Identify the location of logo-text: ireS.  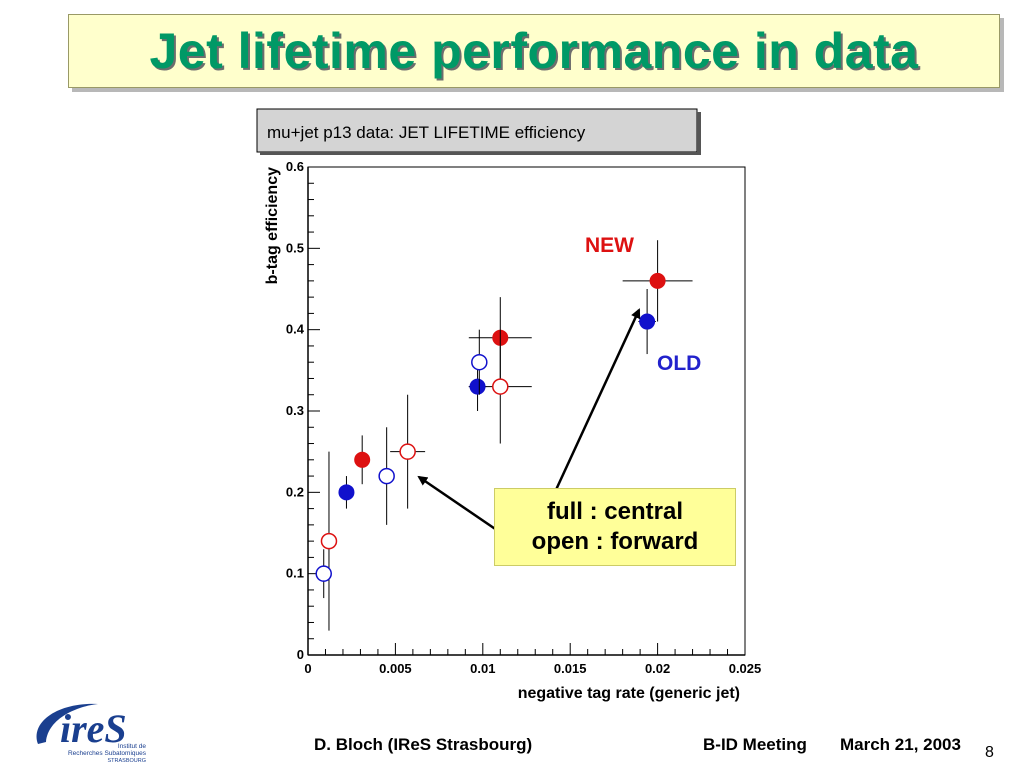
(93, 728).